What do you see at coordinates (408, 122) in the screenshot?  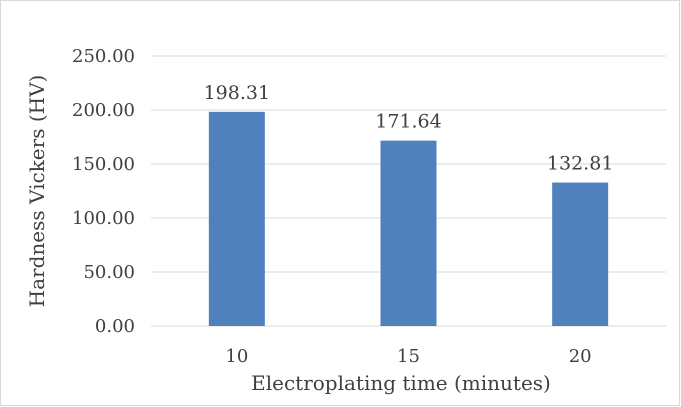 I see `data-label: 171.64` at bounding box center [408, 122].